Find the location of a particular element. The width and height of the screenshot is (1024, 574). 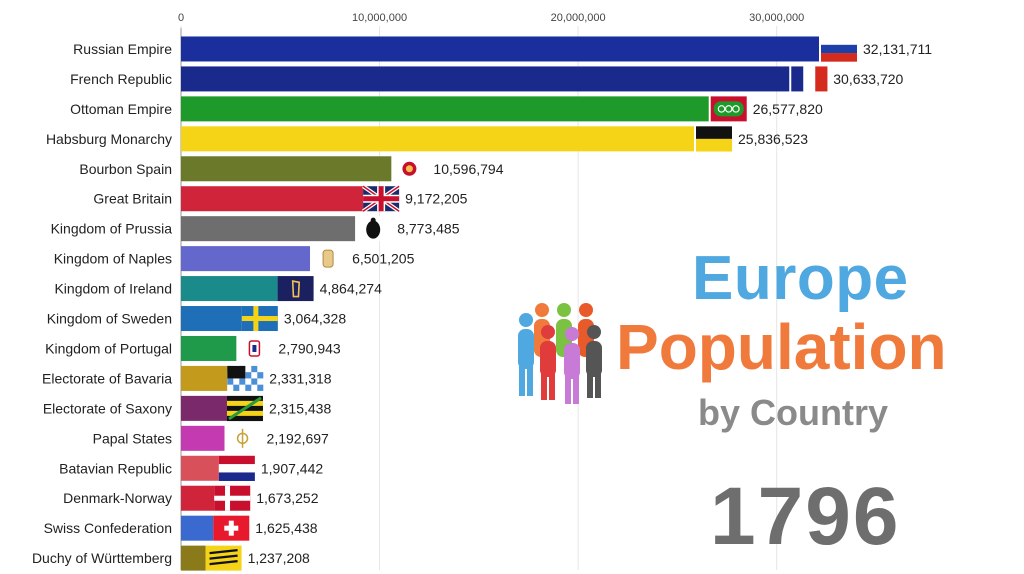

batavian-flag-icon is located at coordinates (236, 468).